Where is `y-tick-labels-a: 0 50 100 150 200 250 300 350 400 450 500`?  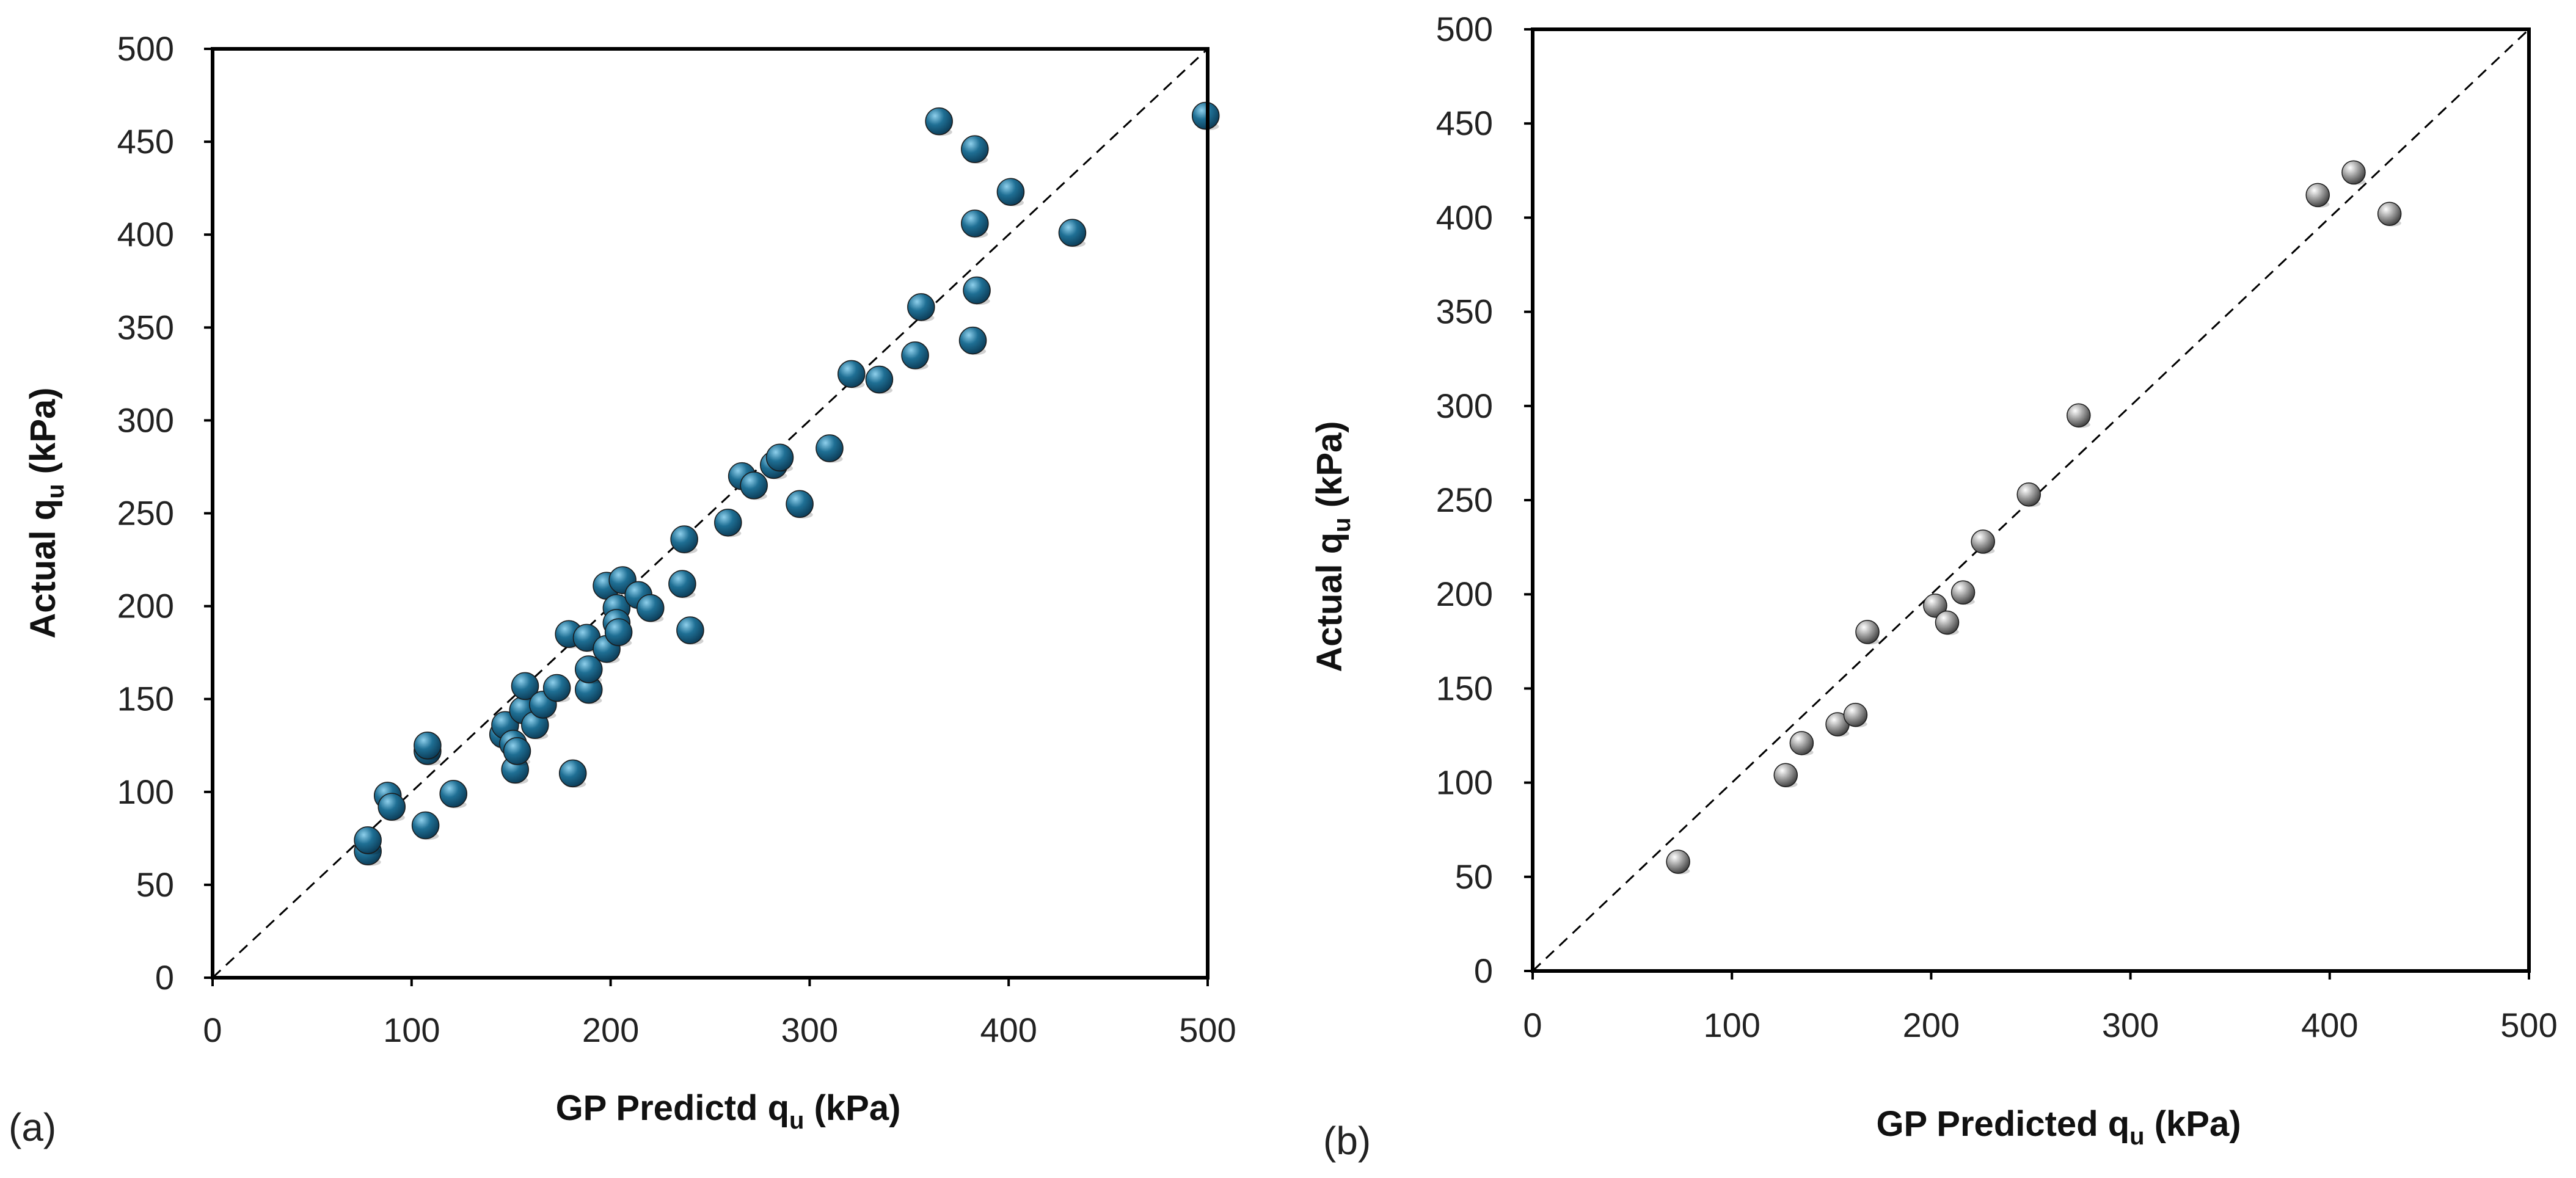 y-tick-labels-a: 0 50 100 150 200 250 300 350 400 450 500 is located at coordinates (145, 513).